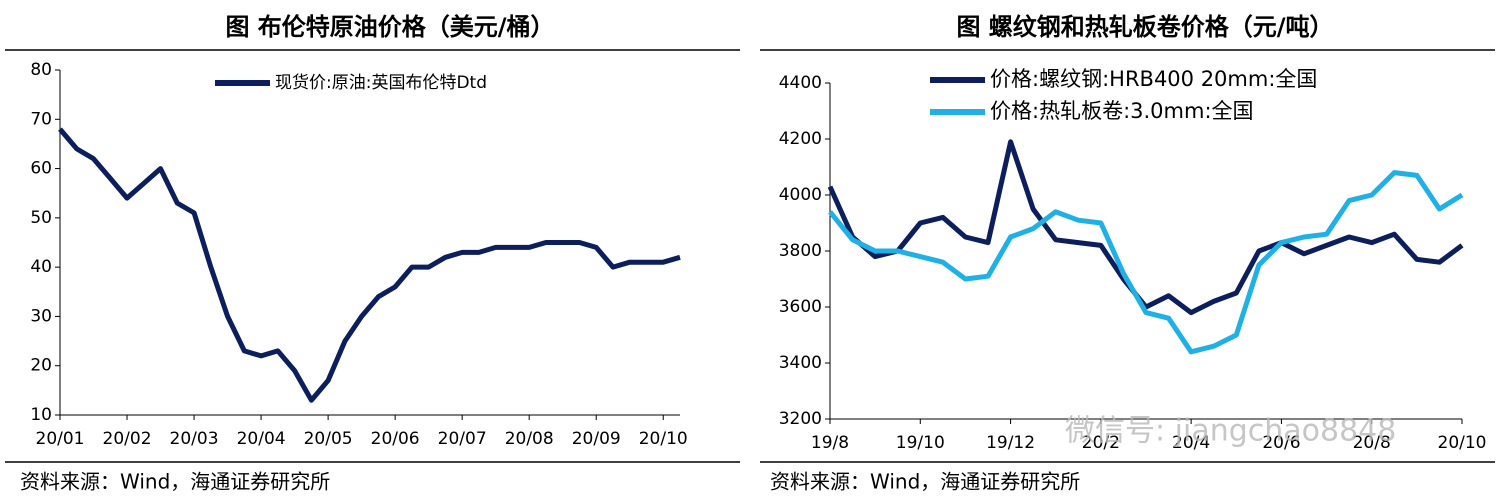 The width and height of the screenshot is (1498, 501). I want to click on x-tick-label: 19/10, so click(920, 443).